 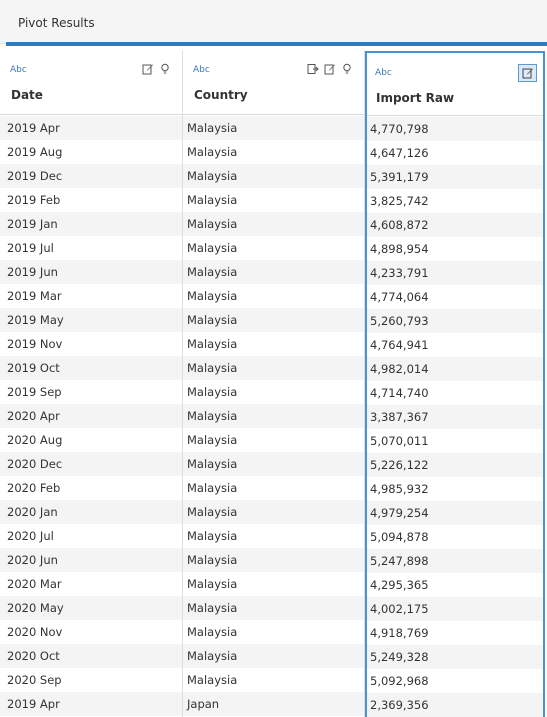 I want to click on cell: 2019 Sep, so click(x=34, y=392).